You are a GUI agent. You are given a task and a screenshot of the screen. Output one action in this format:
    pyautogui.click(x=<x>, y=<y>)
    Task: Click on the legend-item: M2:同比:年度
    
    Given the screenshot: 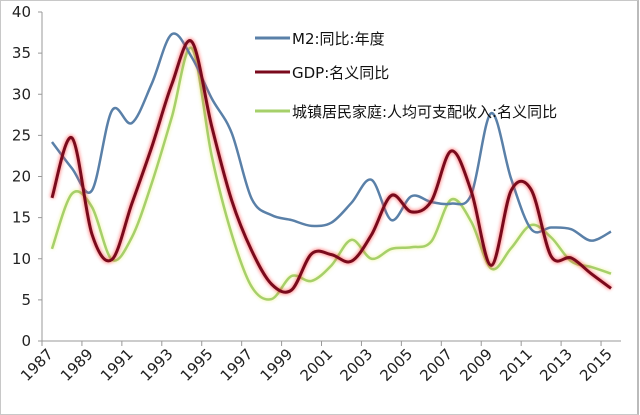 What is the action you would take?
    pyautogui.click(x=320, y=39)
    